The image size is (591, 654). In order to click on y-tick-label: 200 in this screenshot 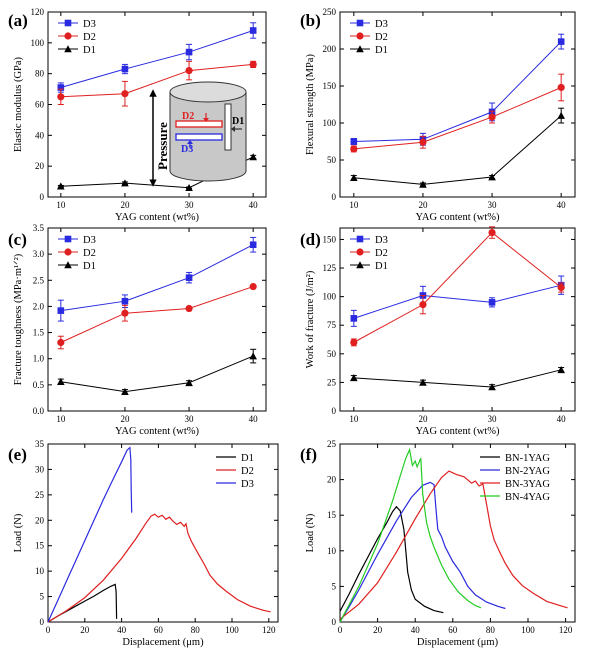, I will do `click(330, 49)`.